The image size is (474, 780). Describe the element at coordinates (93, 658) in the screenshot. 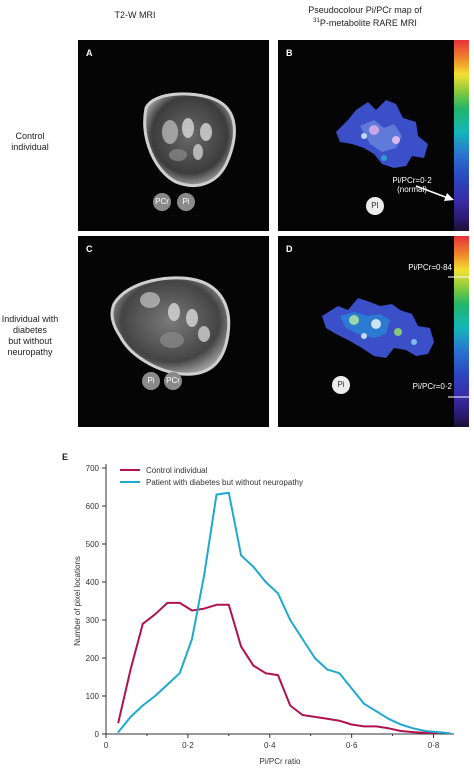

I see `y-tick-label: 200` at that location.